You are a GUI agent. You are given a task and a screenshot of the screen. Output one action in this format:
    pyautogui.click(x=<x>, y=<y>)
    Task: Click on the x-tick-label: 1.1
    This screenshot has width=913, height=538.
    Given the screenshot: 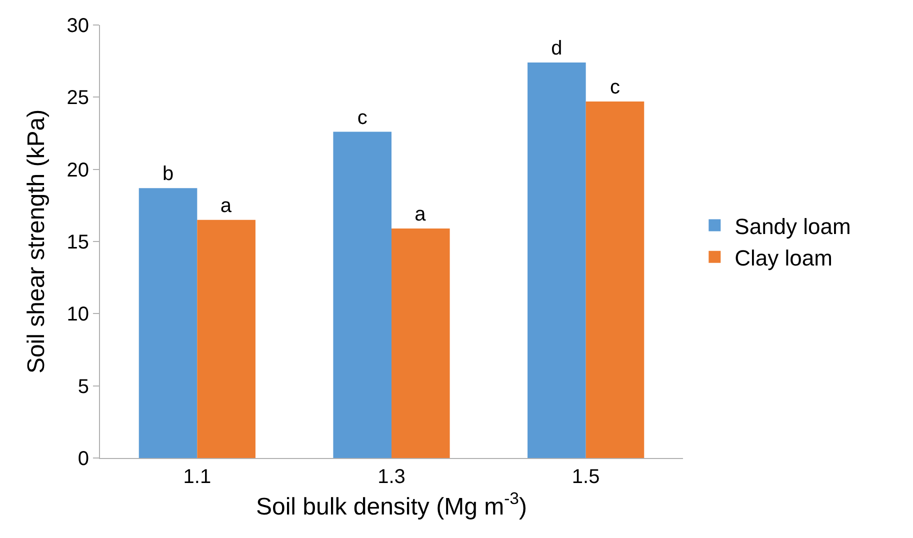 What is the action you would take?
    pyautogui.click(x=197, y=477)
    